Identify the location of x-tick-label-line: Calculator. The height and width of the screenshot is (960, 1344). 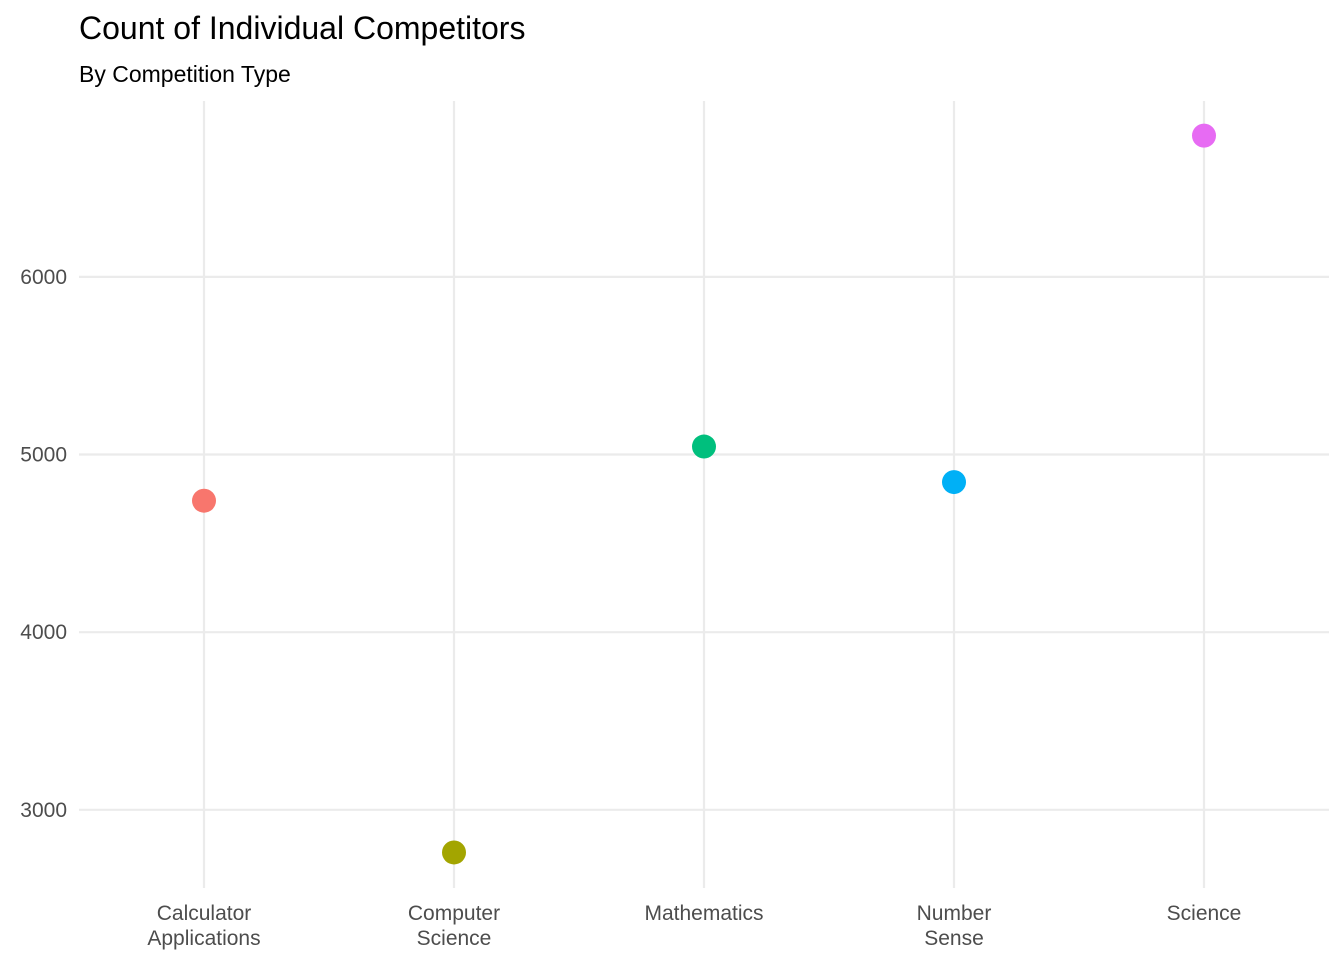
(204, 913).